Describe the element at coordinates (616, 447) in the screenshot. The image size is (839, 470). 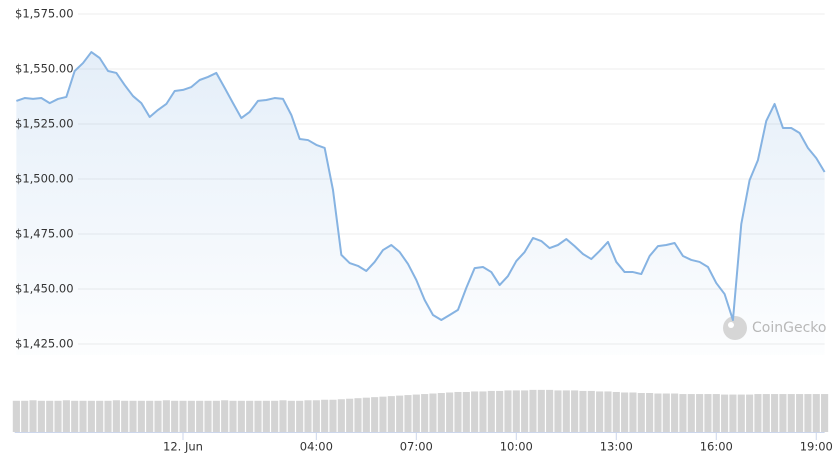
I see `x-tick-label: 13:00` at that location.